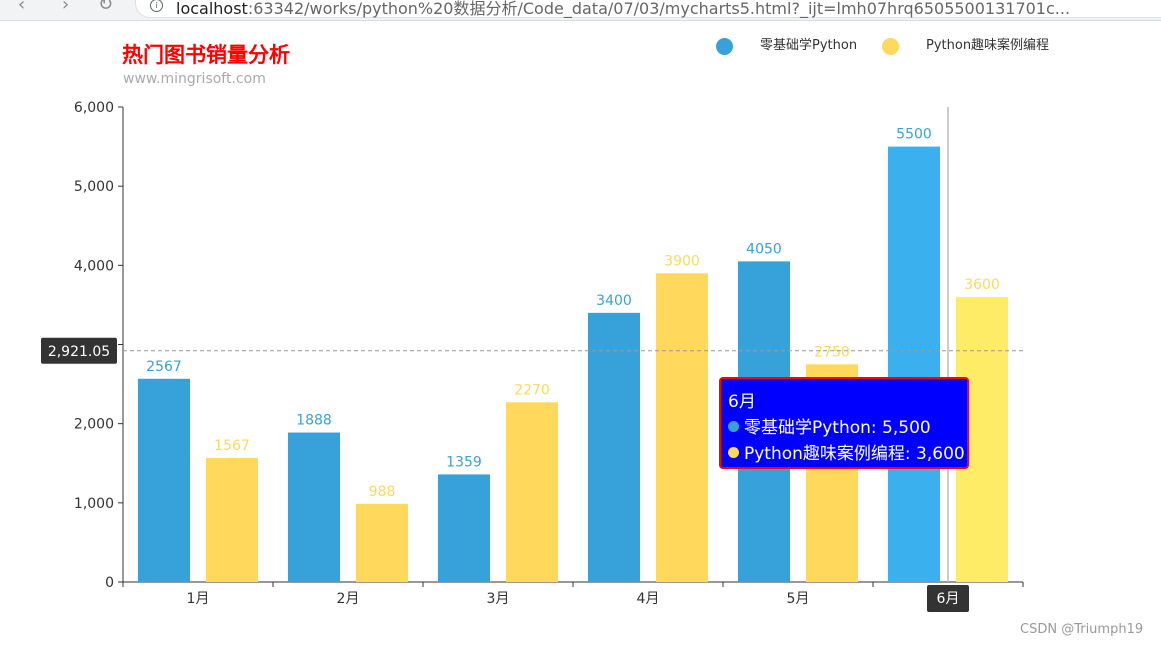  Describe the element at coordinates (988, 45) in the screenshot. I see `legend-label: Python趣味案例编程` at that location.